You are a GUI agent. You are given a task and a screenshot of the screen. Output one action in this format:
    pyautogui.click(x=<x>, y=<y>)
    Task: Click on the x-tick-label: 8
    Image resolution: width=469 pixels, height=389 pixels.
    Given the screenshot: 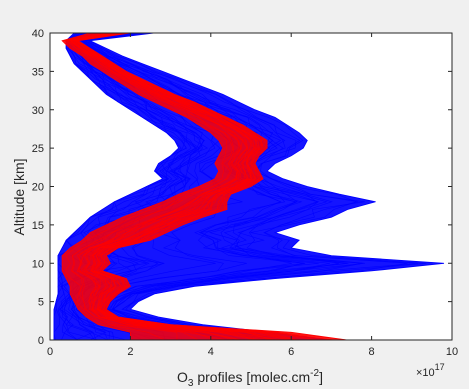 What is the action you would take?
    pyautogui.click(x=372, y=352)
    